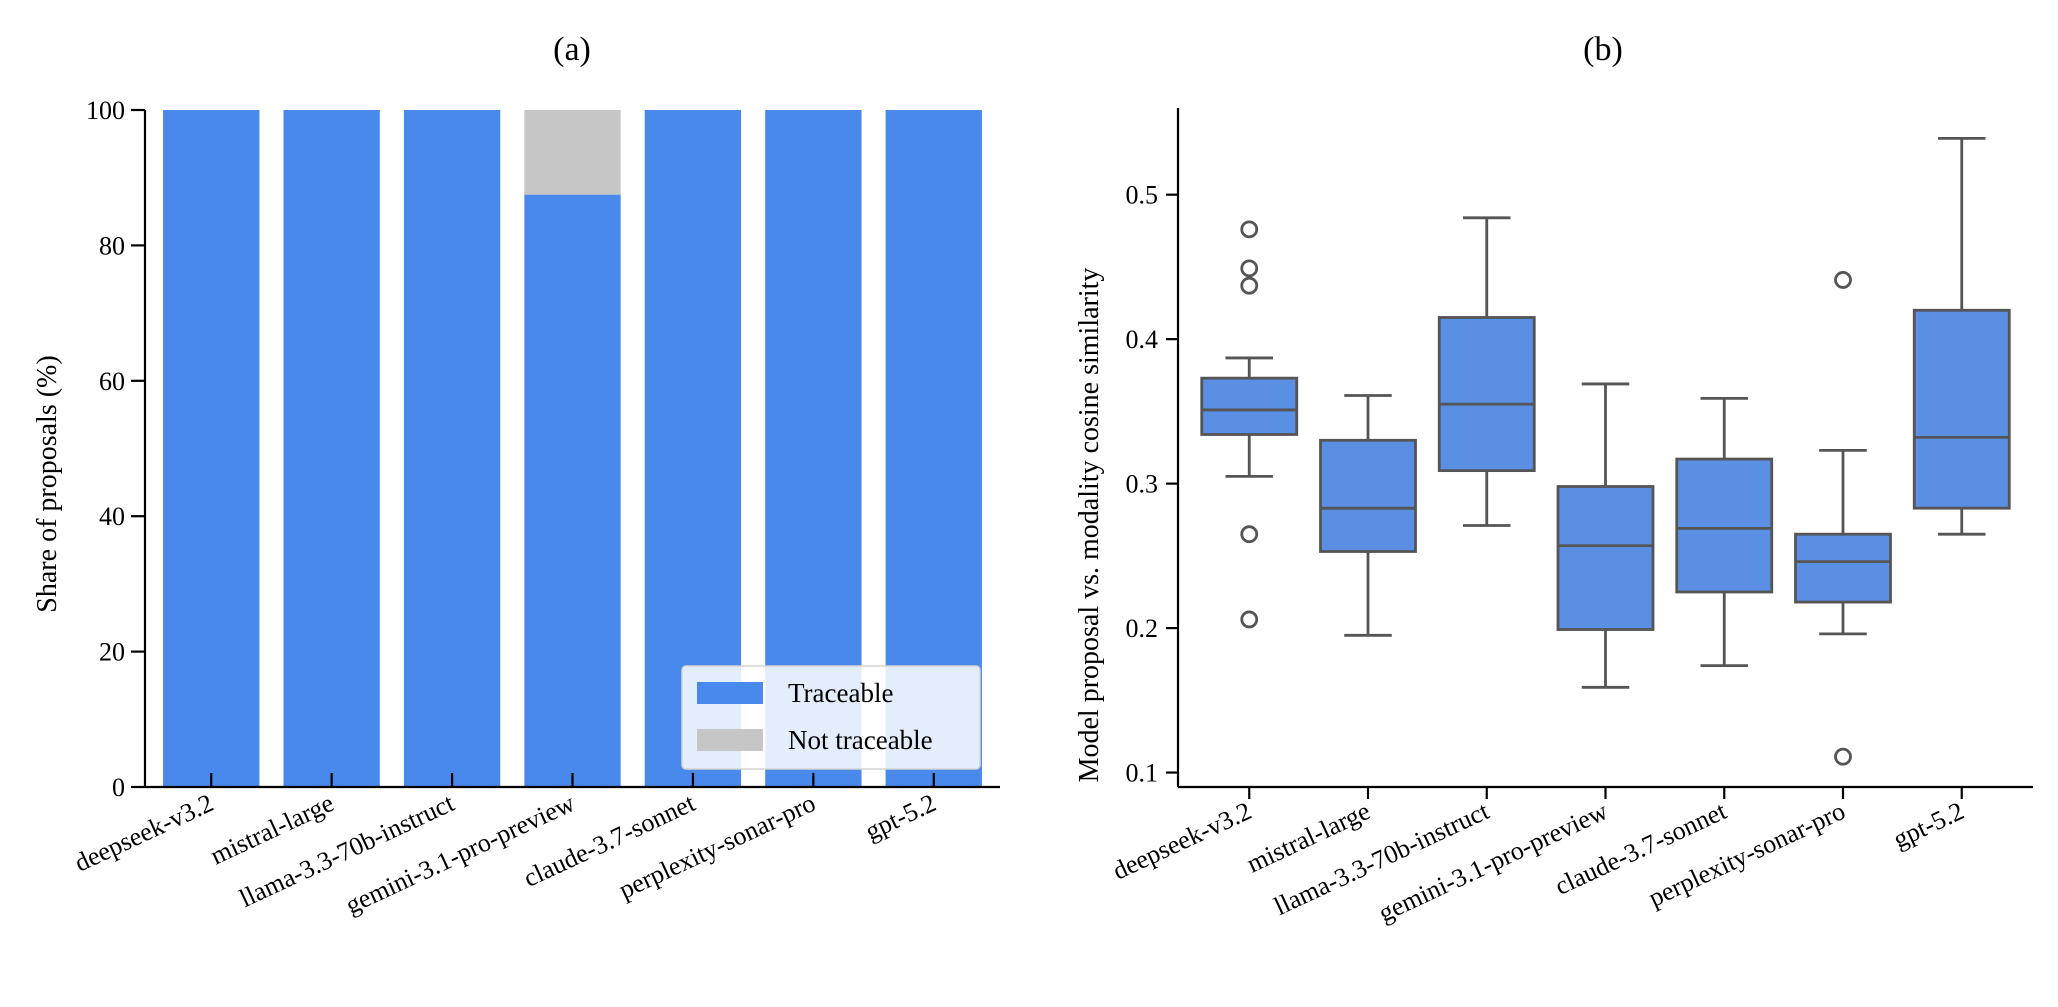 This screenshot has height=1007, width=2058. Describe the element at coordinates (1746, 854) in the screenshot. I see `panel-b-x-tick-label-5: perplexity-sonar-pro` at that location.